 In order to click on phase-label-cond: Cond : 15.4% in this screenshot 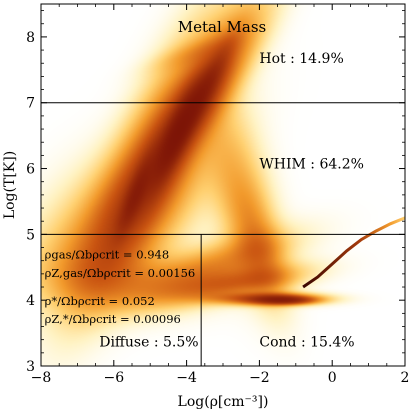, I will do `click(306, 342)`.